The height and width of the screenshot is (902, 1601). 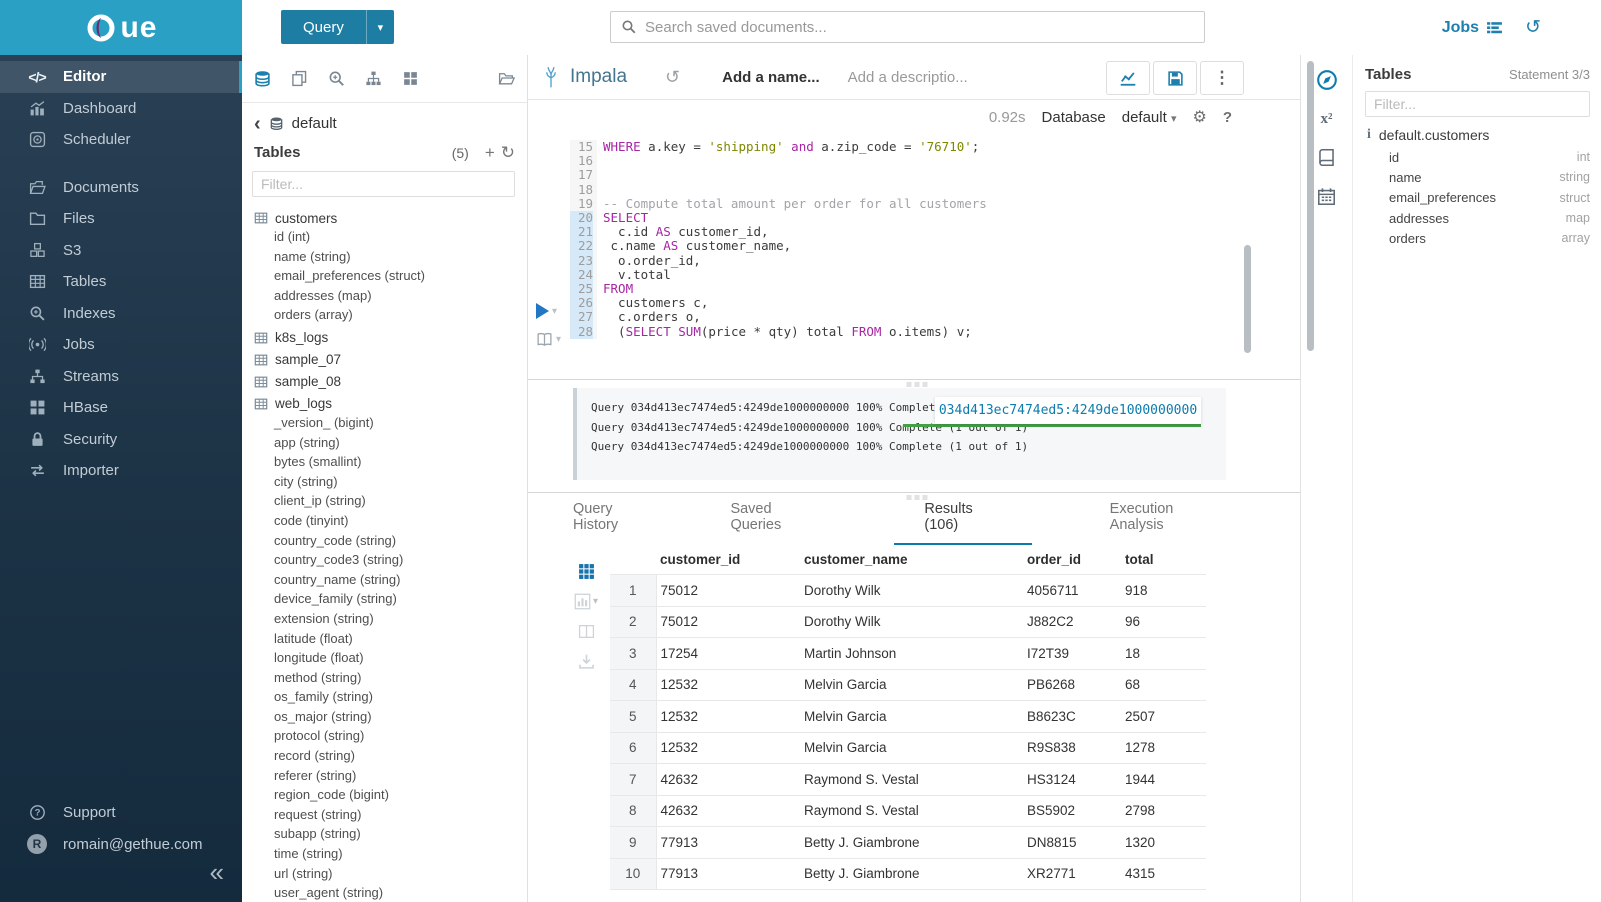 I want to click on right-assist-column: addresses map, so click(x=1477, y=218).